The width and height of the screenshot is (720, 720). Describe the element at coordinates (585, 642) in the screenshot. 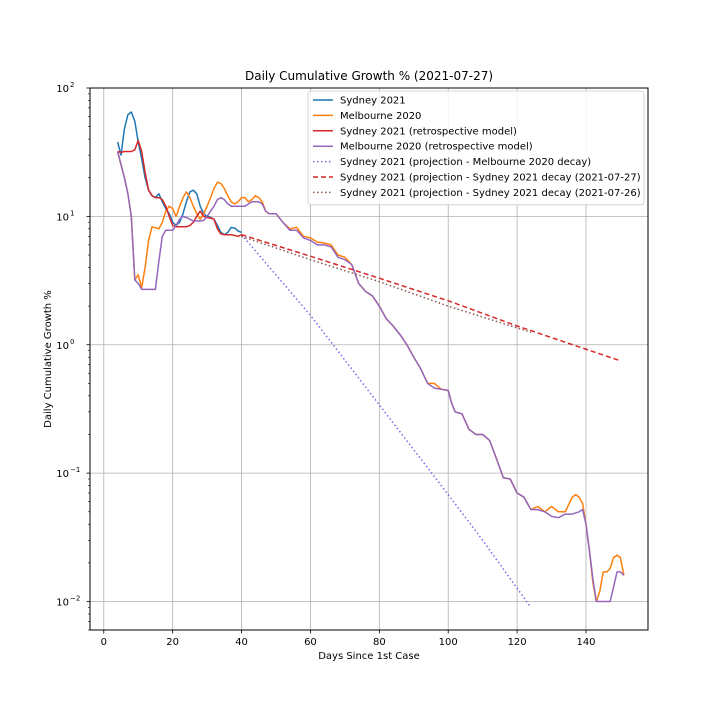

I see `x-tick-label: 140` at that location.